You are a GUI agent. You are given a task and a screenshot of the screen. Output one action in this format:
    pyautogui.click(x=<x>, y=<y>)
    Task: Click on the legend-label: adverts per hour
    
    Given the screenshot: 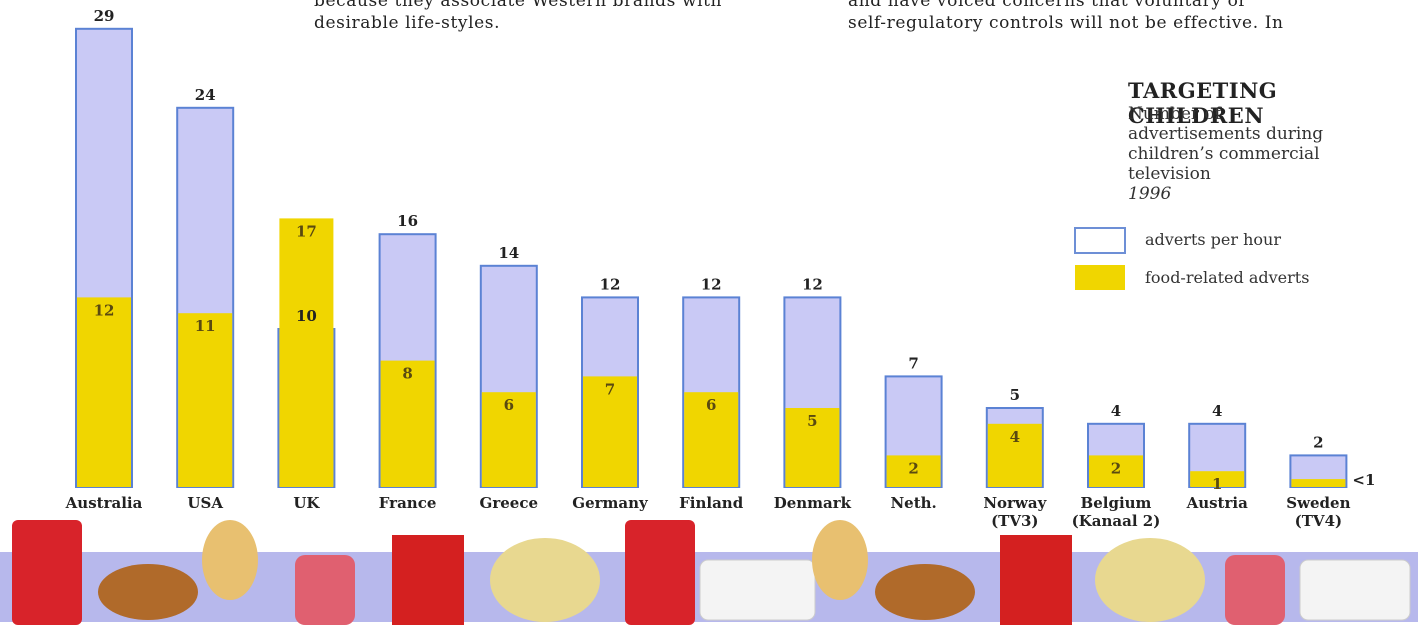 What is the action you would take?
    pyautogui.click(x=1213, y=239)
    